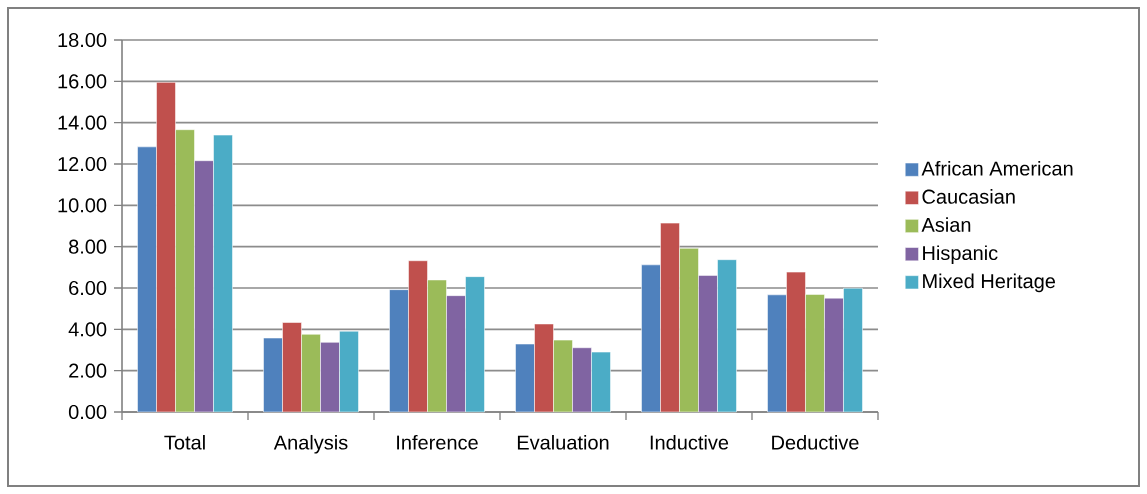  I want to click on y-tick-label: 18.00, so click(82, 40).